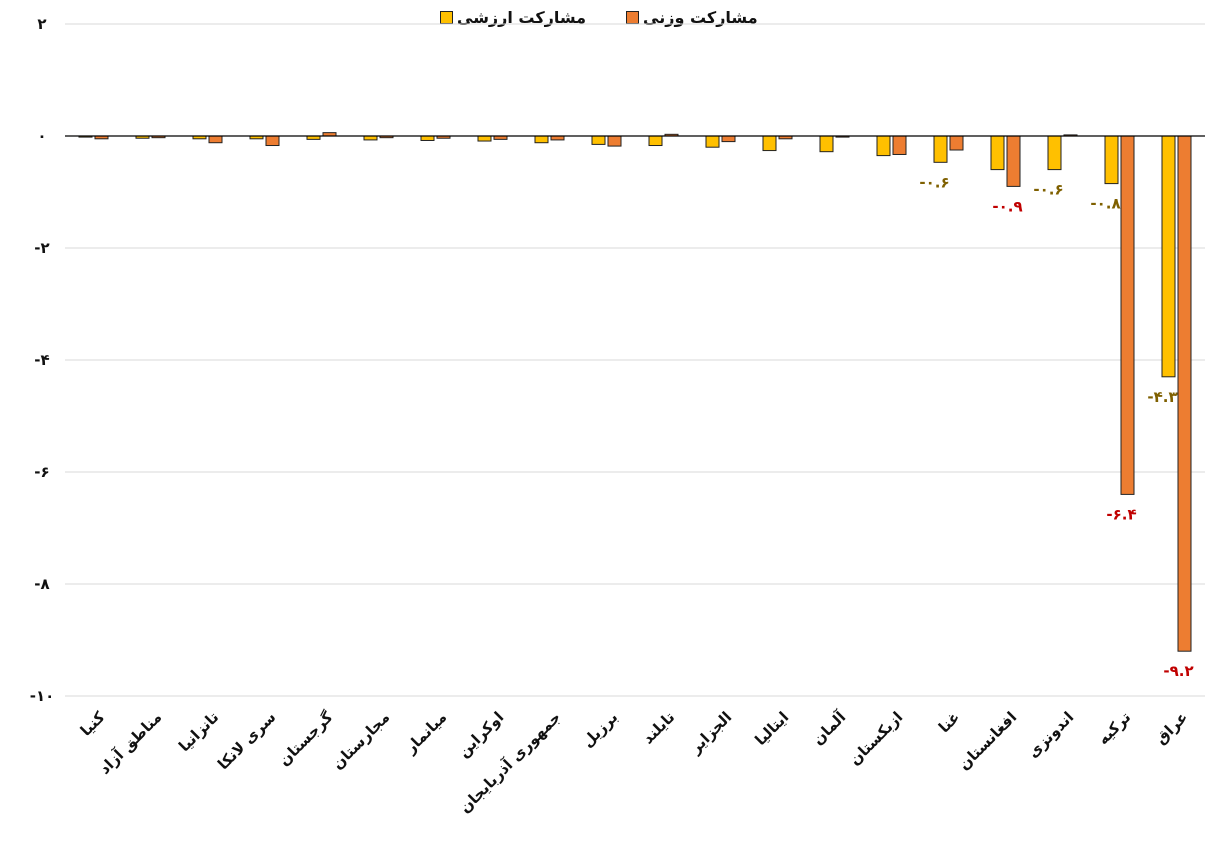 The image size is (1220, 842). Describe the element at coordinates (360, 740) in the screenshot. I see `category-label: مجارستان` at that location.